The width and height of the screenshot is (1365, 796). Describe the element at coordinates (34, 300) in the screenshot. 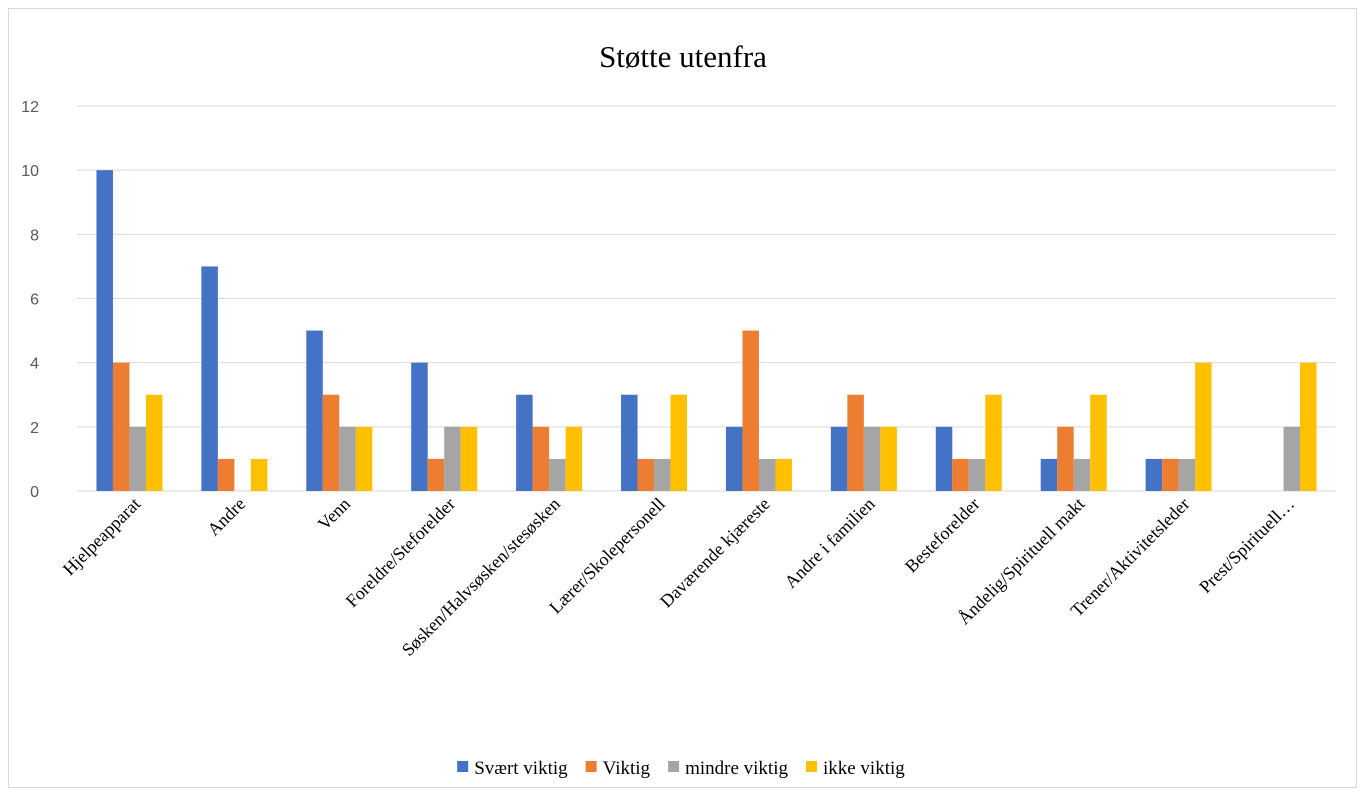

I see `y-tick-label: 6` at that location.